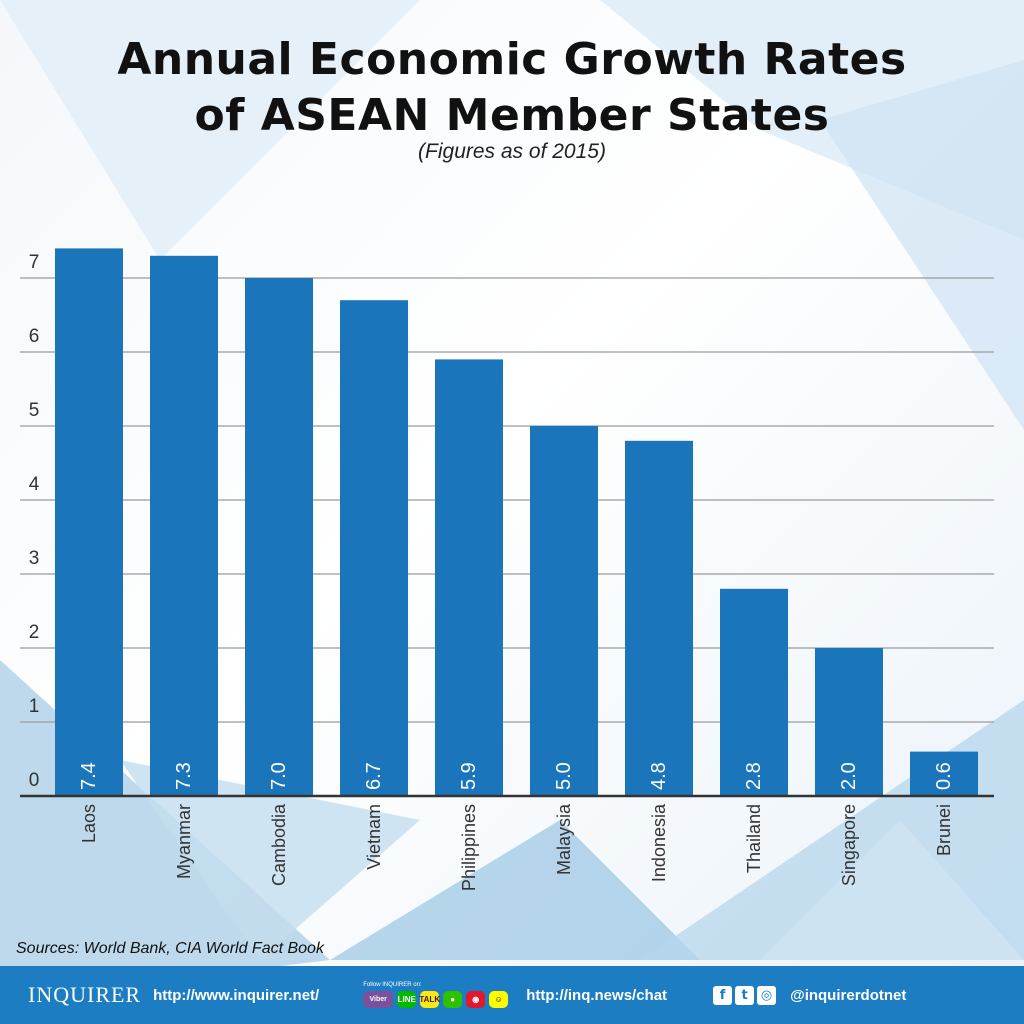 The image size is (1024, 1024). What do you see at coordinates (512, 151) in the screenshot?
I see `chart-subtitle: (Figures as of 2015)` at bounding box center [512, 151].